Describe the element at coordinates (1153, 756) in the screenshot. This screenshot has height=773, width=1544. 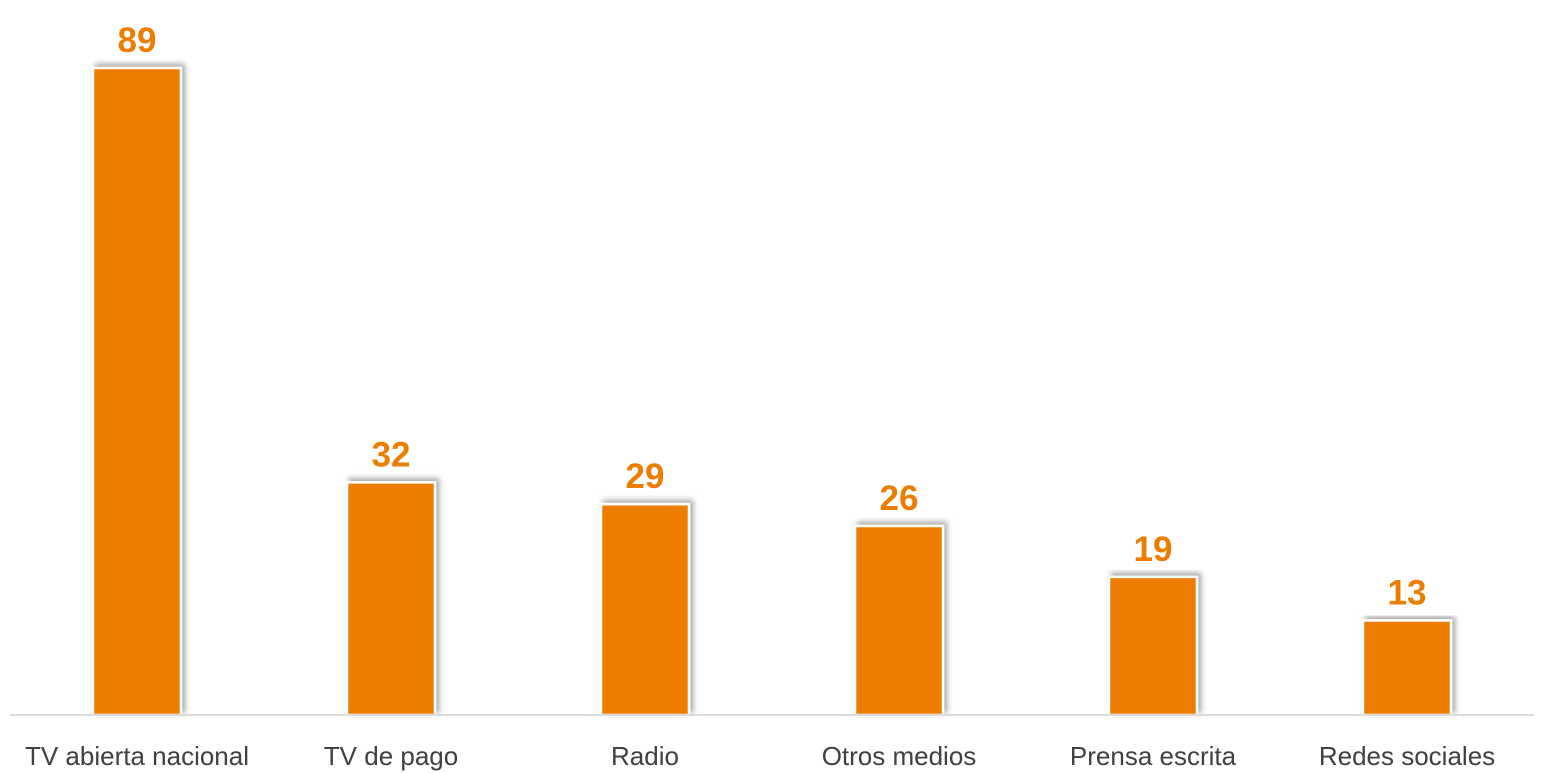
I see `category-label-5: Prensa escrita` at that location.